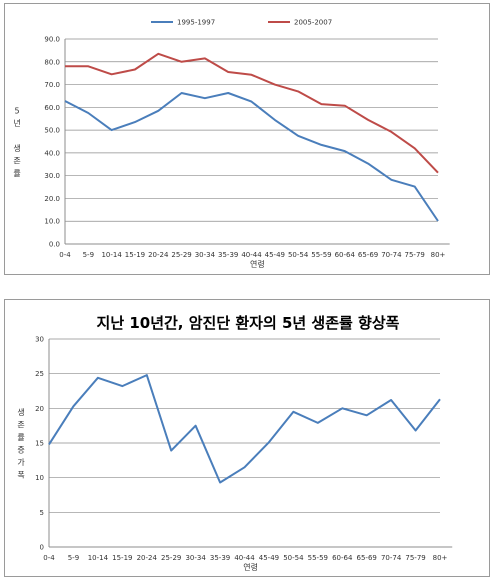  I want to click on y-tick-label: 30.0, so click(52, 176).